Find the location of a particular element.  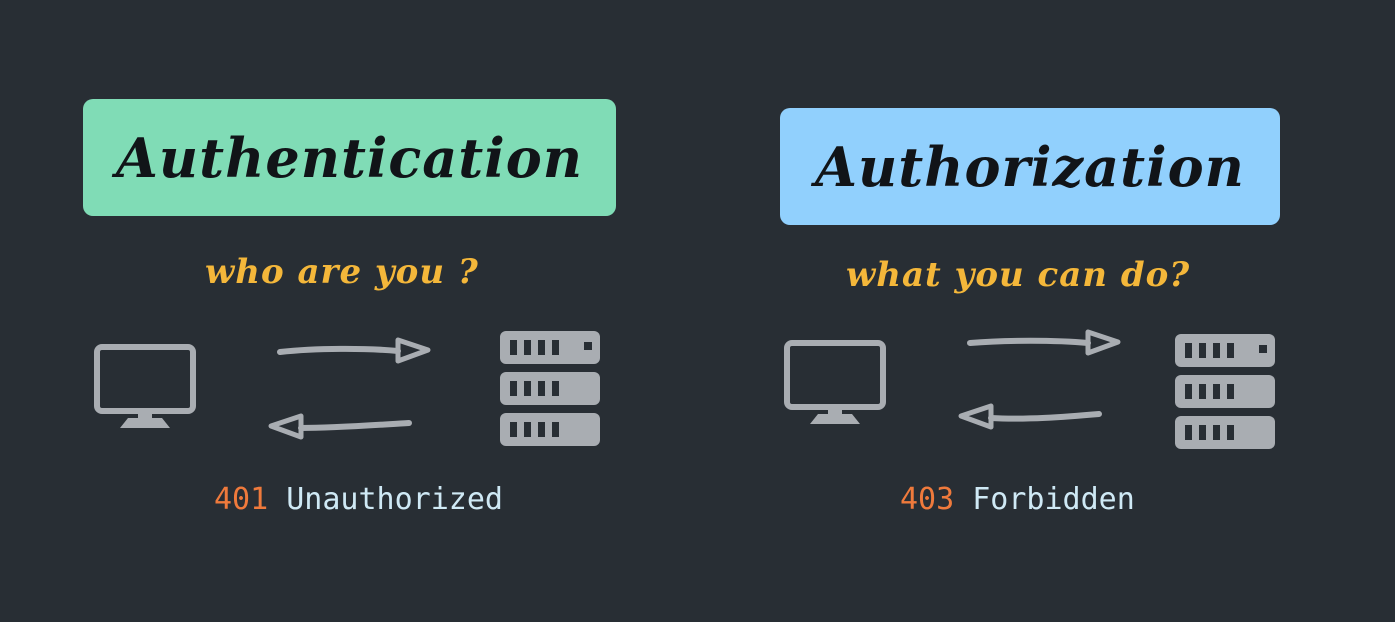

status-code: 401 is located at coordinates (241, 499).